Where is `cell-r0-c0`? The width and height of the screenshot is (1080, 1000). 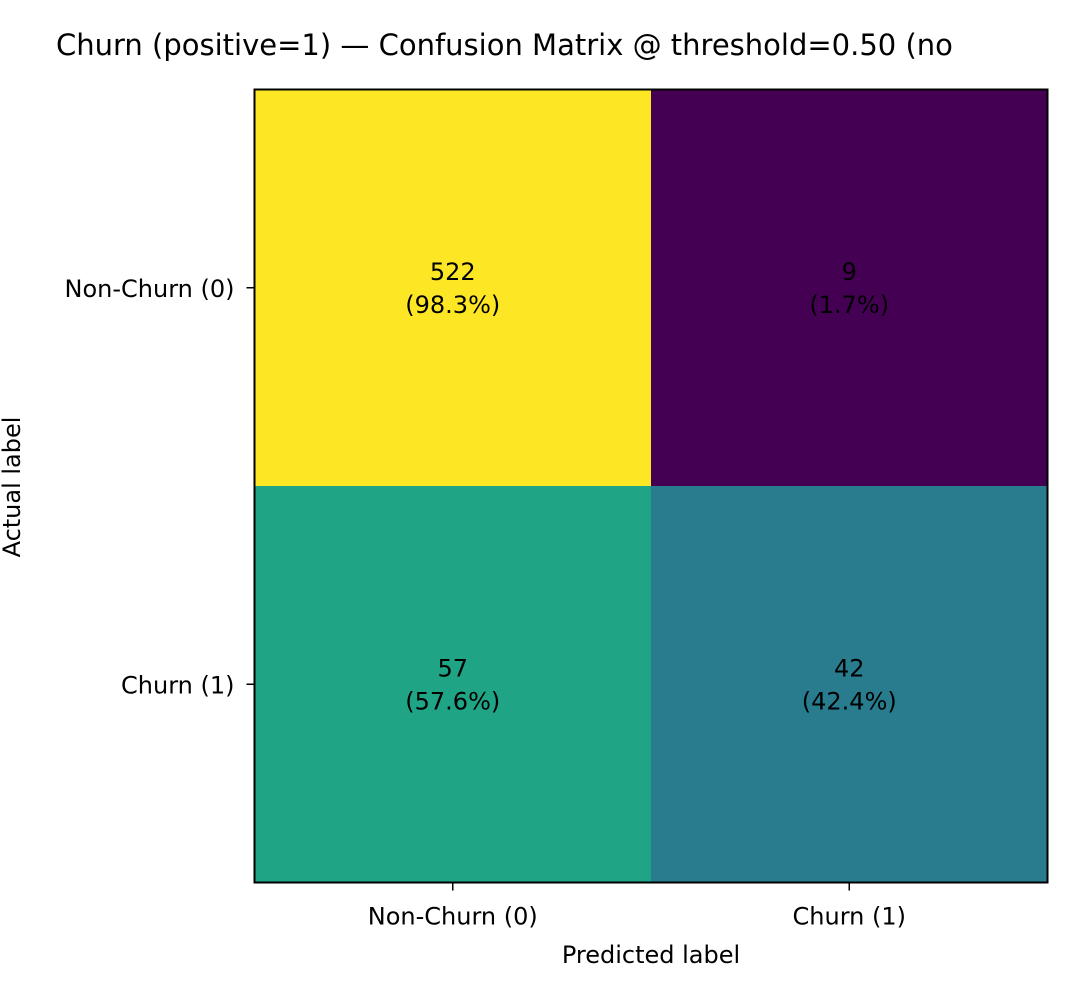
cell-r0-c0 is located at coordinates (452, 287).